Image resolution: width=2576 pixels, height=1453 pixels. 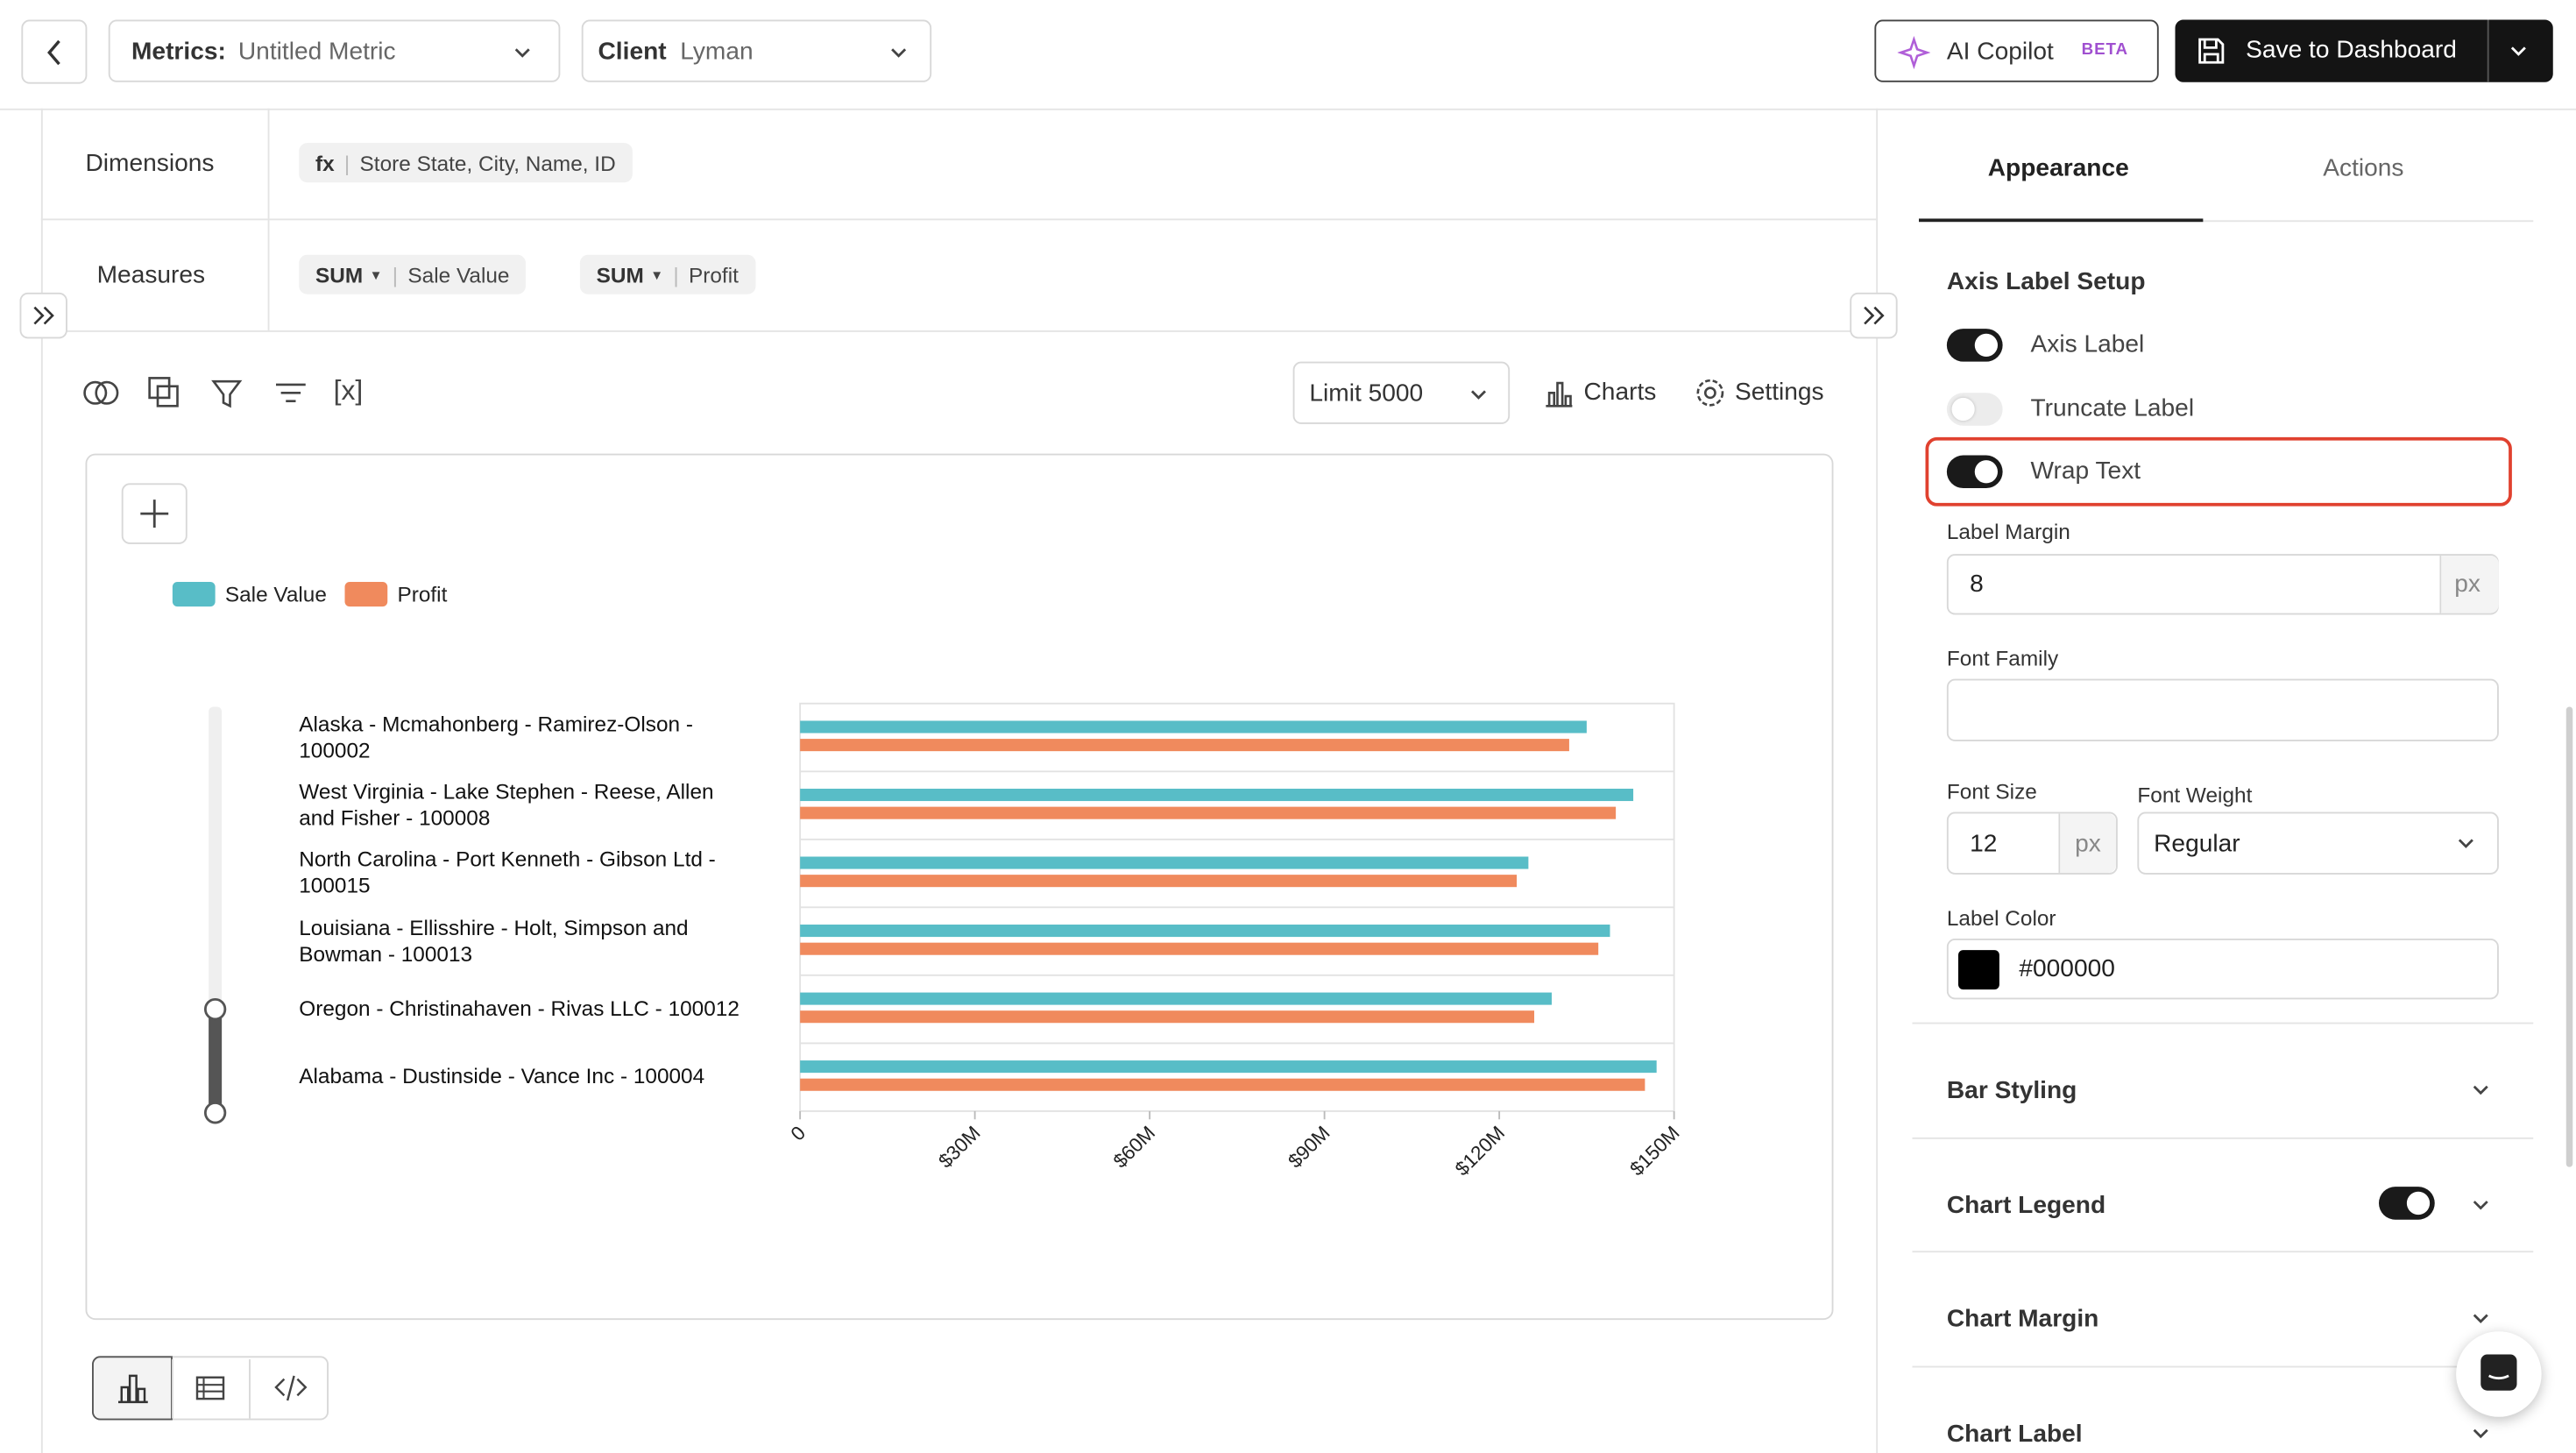 I want to click on row-label: Measures, so click(x=151, y=275).